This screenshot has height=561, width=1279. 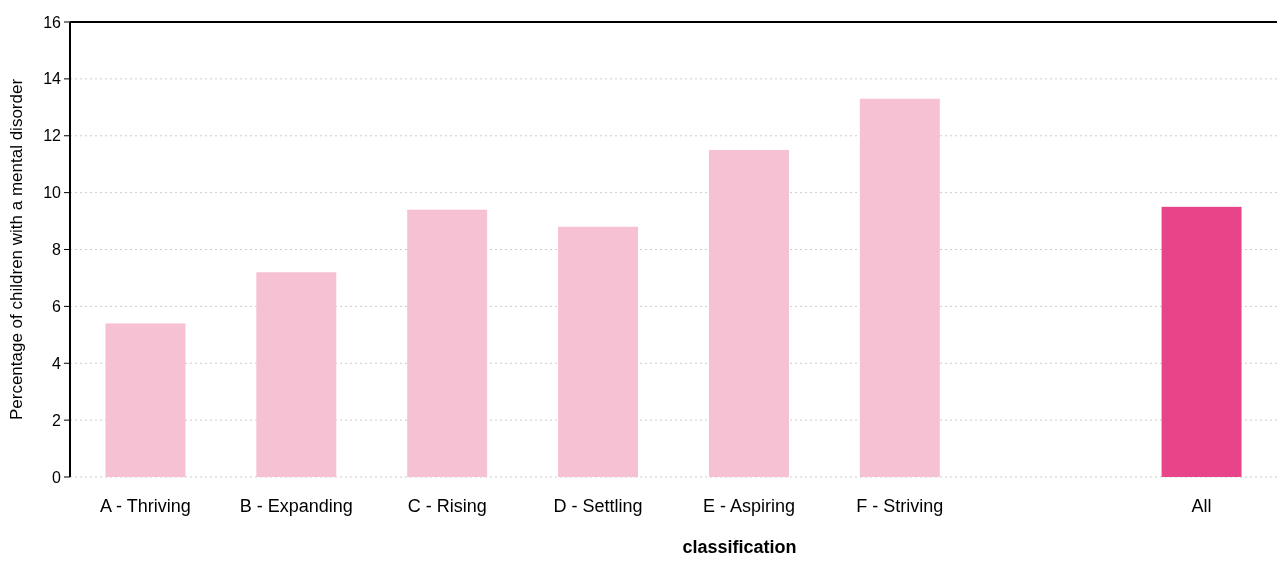 I want to click on x-axis-title: classification, so click(x=739, y=547).